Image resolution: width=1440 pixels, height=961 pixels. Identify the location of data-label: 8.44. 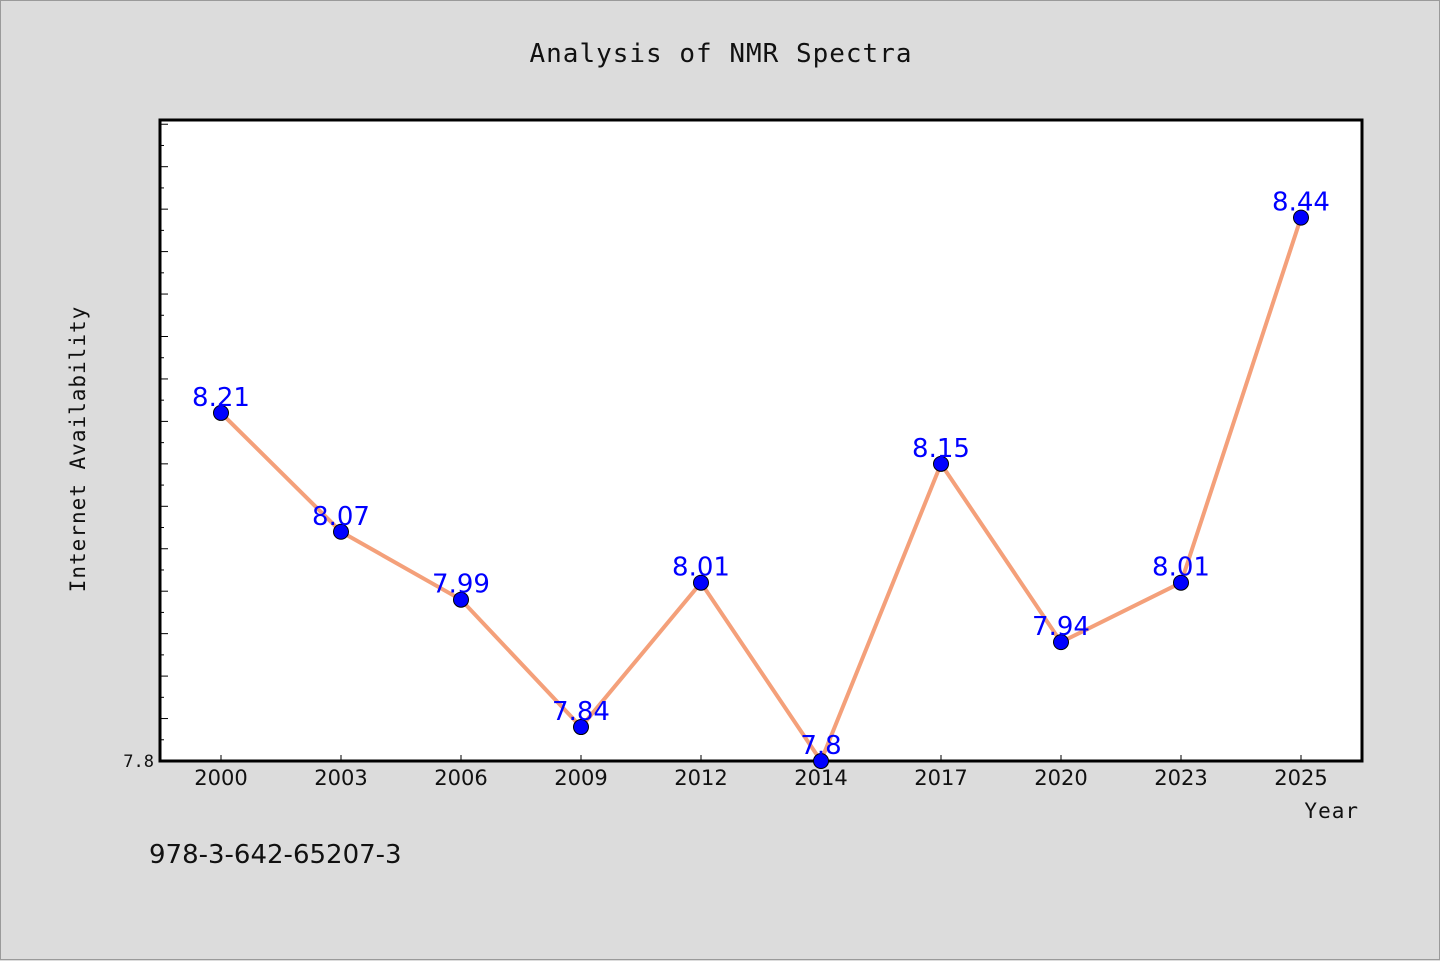
(1301, 203).